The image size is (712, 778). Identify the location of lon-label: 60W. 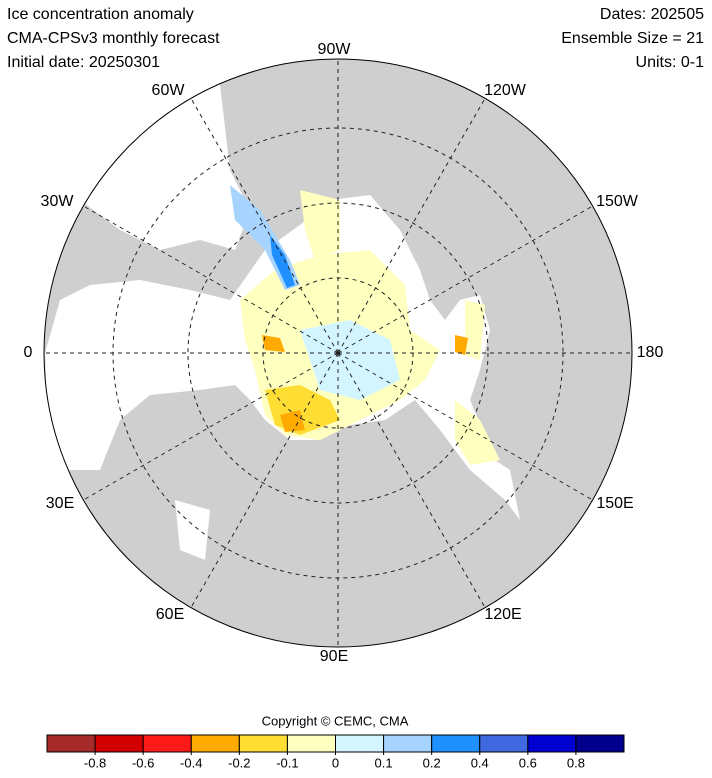
(169, 90).